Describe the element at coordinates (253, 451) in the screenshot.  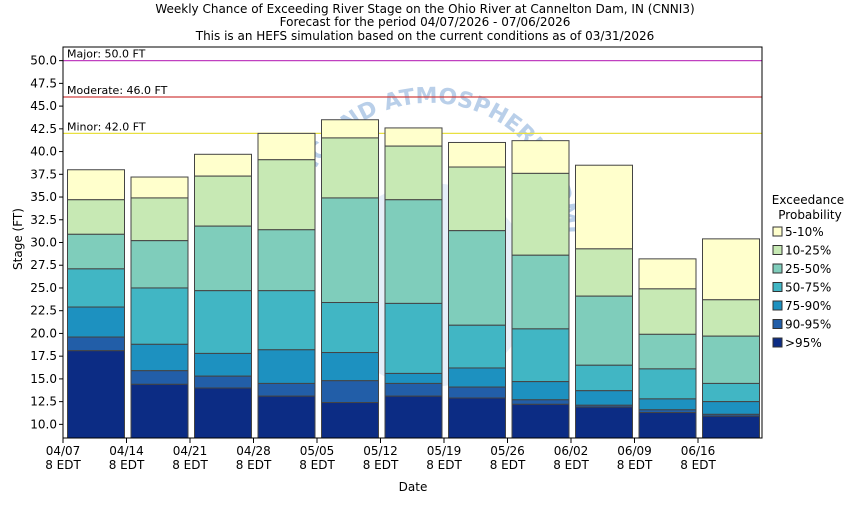
I see `x-tick-date: 04/28` at that location.